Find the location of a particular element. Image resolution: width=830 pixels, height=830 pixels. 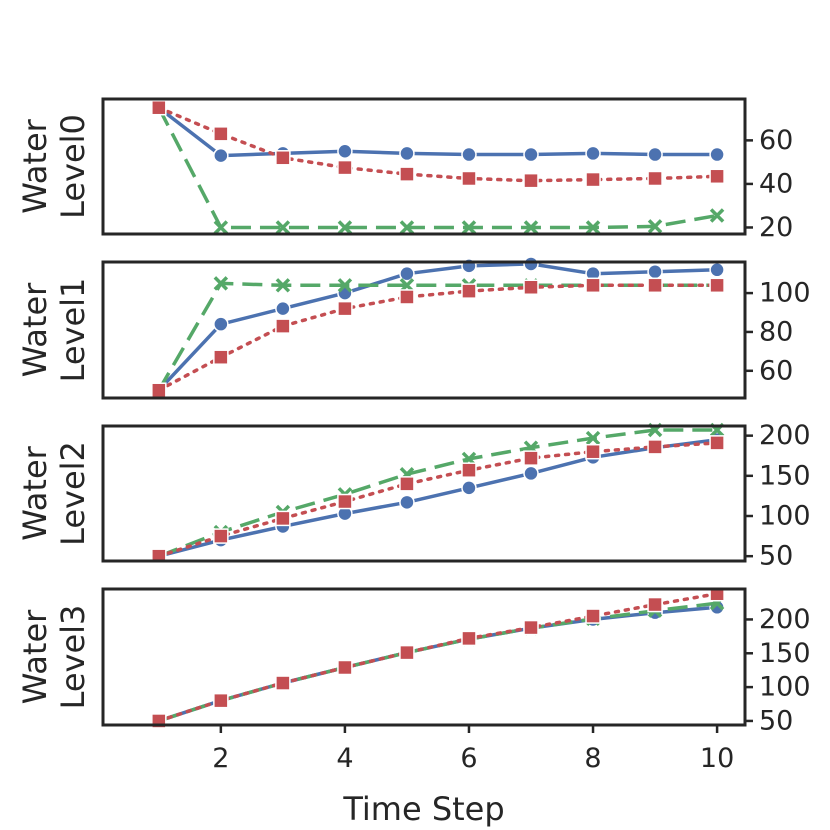

y-tick-label-1-2: 100 is located at coordinates (785, 293).